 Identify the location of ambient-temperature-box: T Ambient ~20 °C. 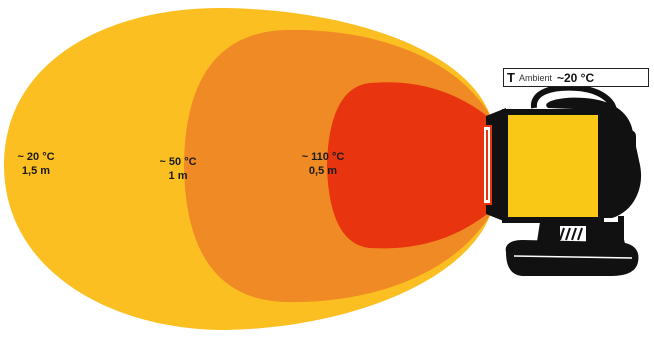
(576, 77).